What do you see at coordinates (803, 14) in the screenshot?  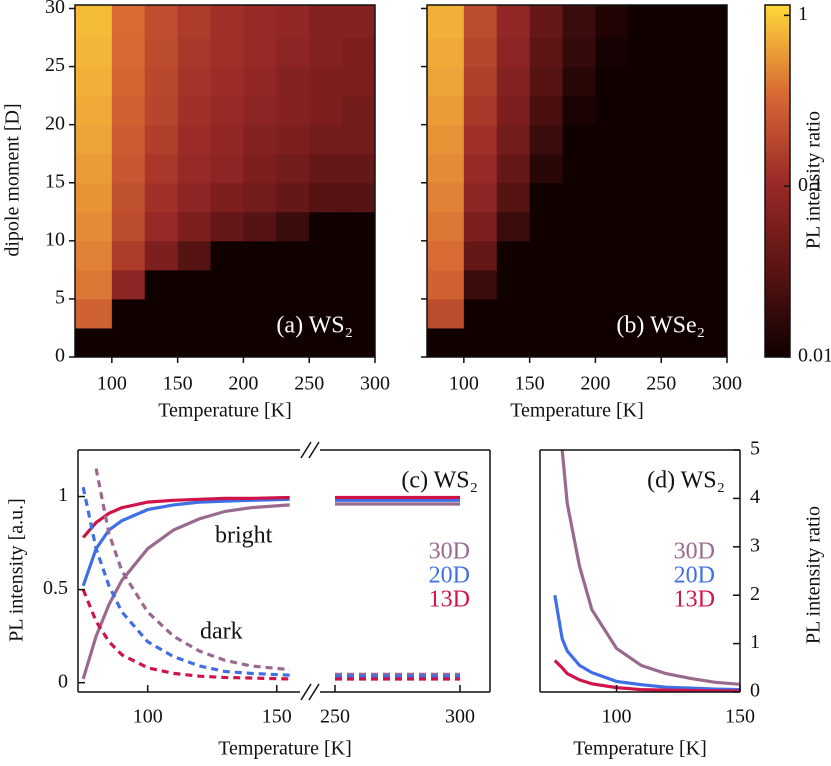 I see `colorbar-tick-label: 1` at bounding box center [803, 14].